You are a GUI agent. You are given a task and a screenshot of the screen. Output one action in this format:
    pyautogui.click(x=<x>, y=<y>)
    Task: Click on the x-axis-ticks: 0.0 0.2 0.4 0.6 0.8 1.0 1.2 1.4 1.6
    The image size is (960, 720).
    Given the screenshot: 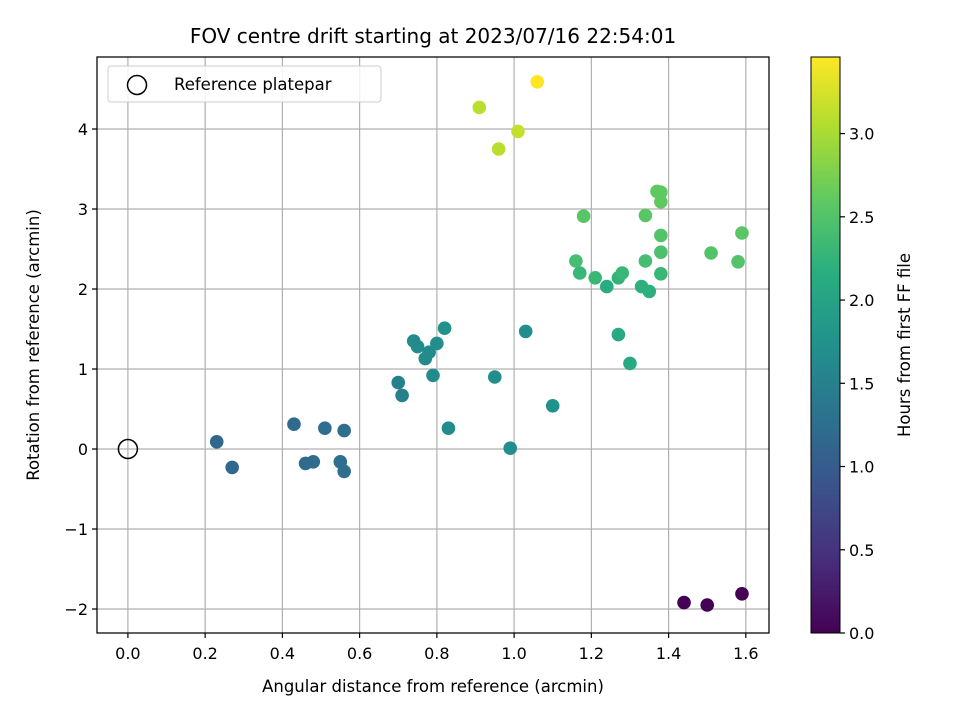 What is the action you would take?
    pyautogui.click(x=437, y=648)
    